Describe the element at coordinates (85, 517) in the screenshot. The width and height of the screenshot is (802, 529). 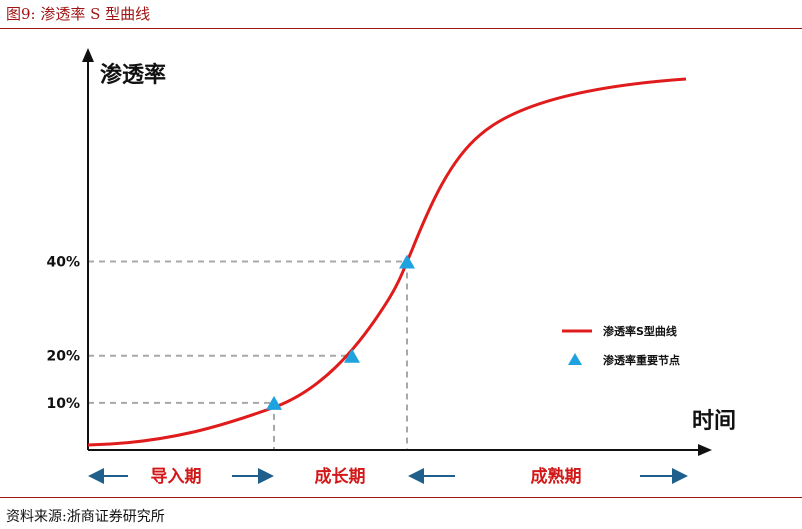
I see `source-note: 资料来源:浙商证券研究所` at that location.